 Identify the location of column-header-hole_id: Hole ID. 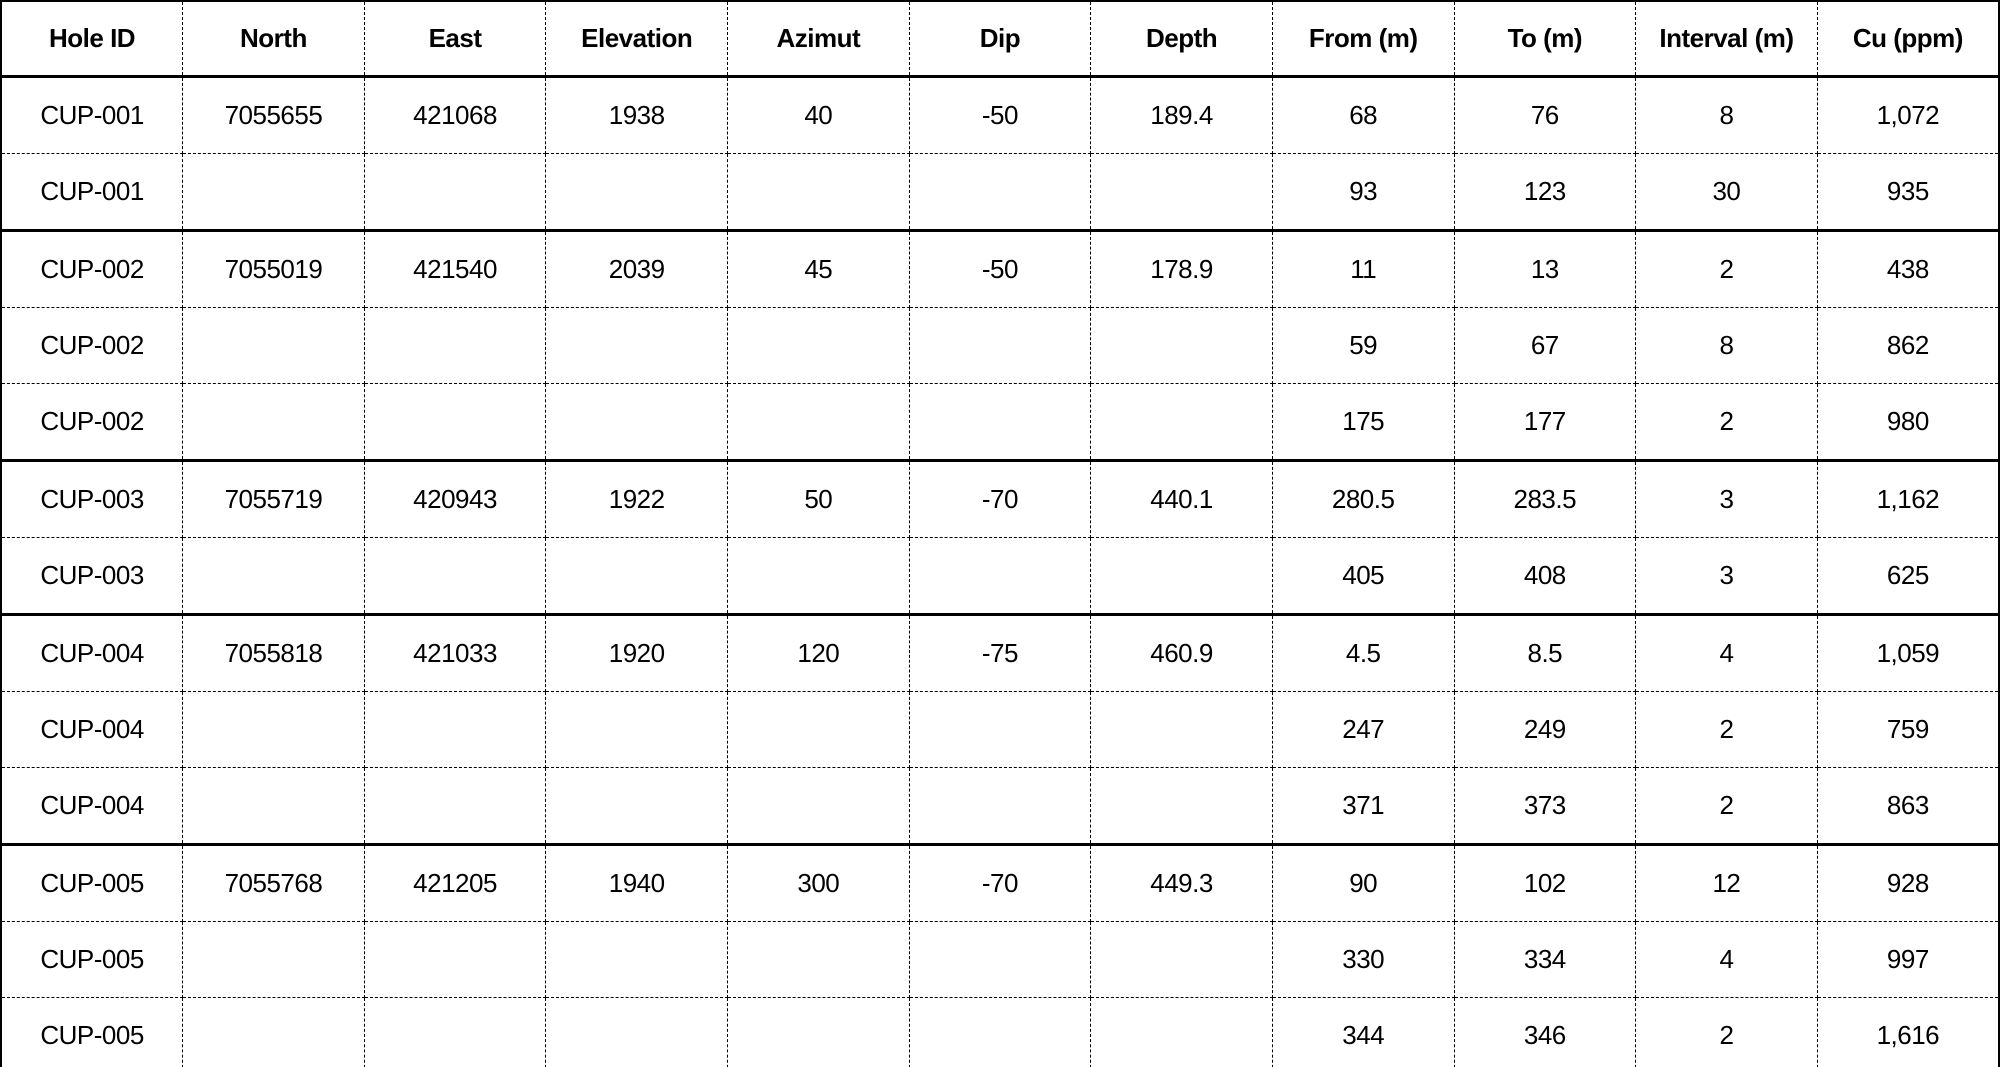
(92, 39).